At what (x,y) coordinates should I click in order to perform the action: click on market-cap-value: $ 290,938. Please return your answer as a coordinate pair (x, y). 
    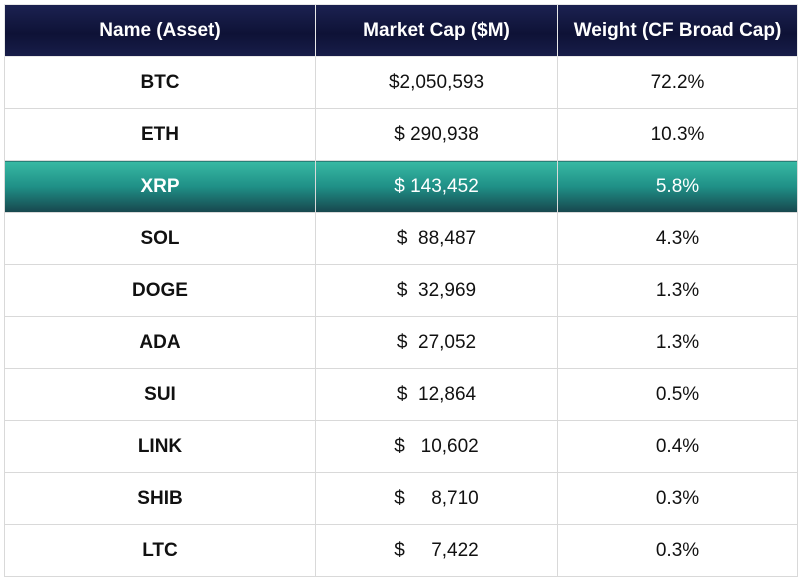
    Looking at the image, I should click on (436, 134).